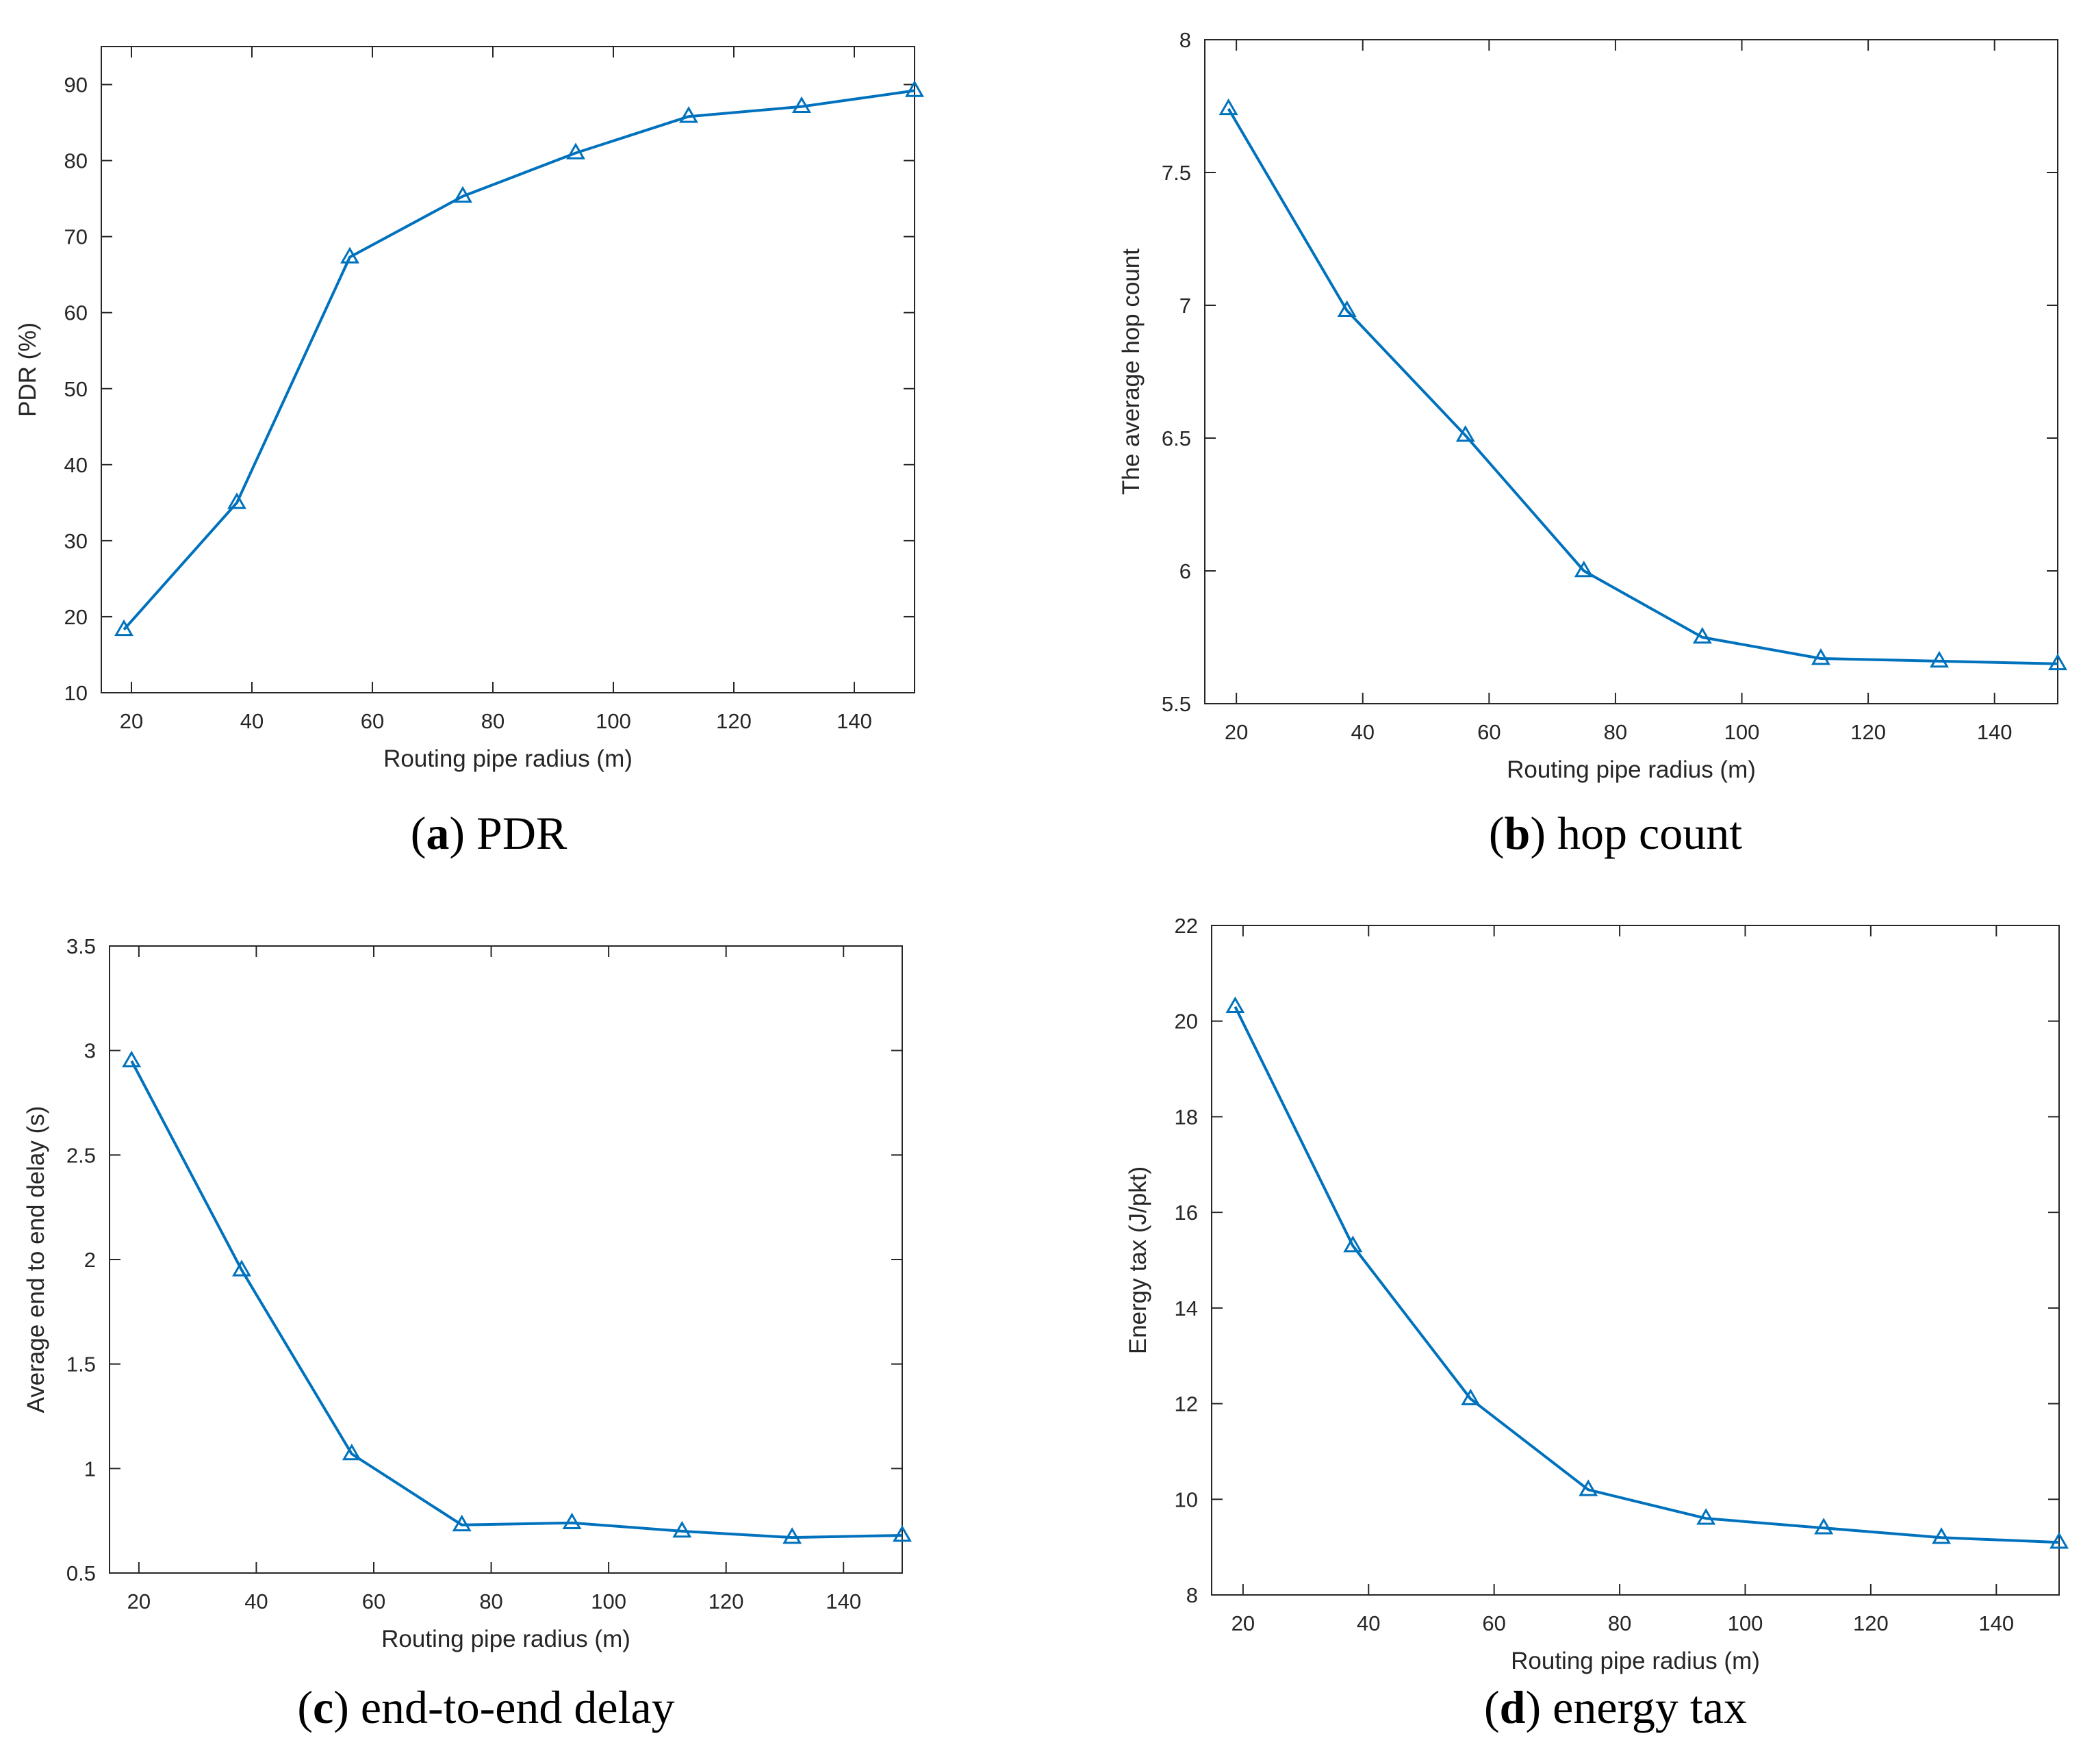 This screenshot has width=2081, height=1764. I want to click on caption-letter: b, so click(1518, 833).